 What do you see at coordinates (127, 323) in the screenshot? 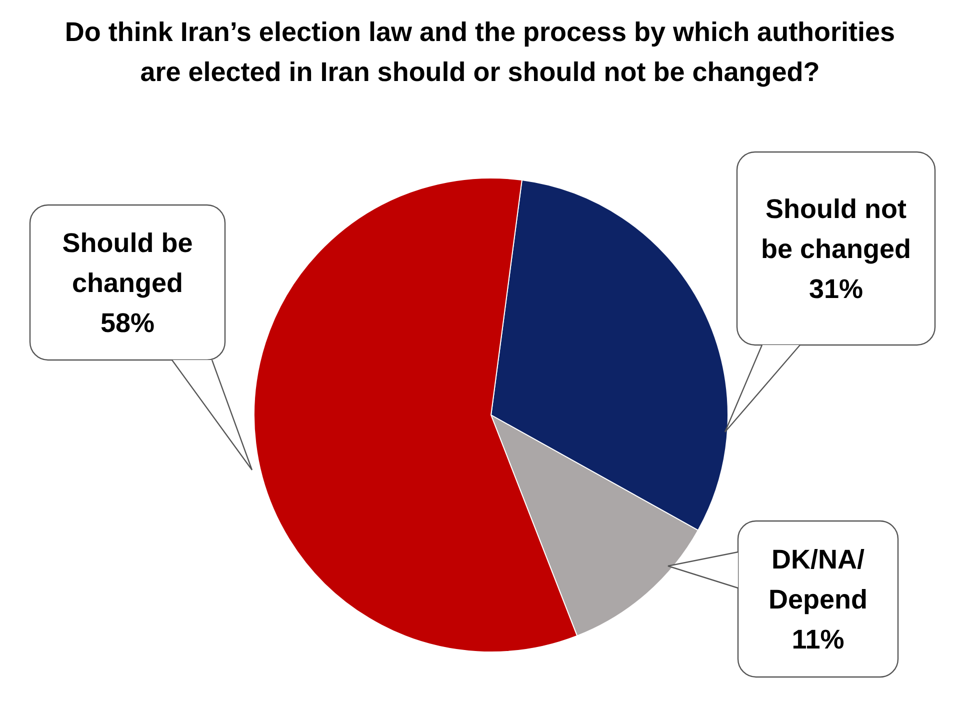
I see `data-label: 58%` at bounding box center [127, 323].